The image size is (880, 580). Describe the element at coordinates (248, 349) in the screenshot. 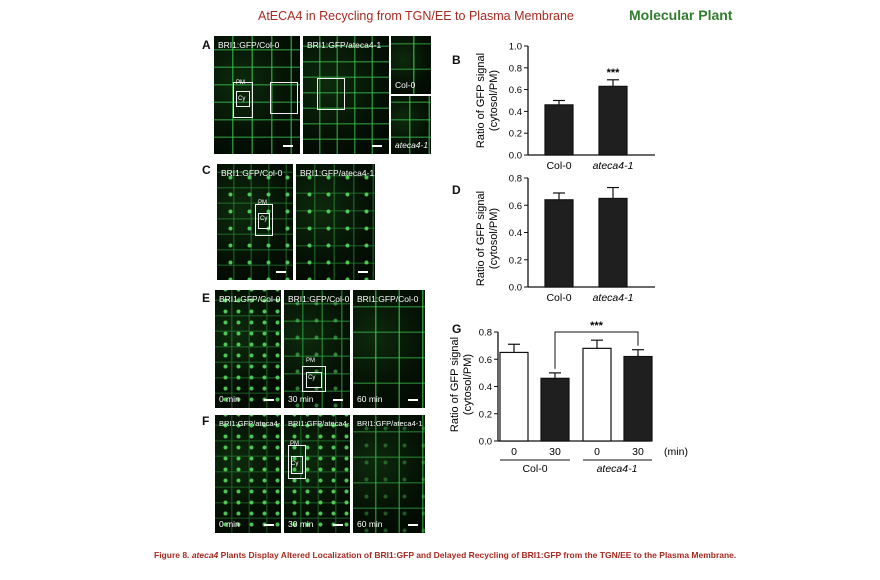

I see `panel-e-image-0min: BRI1:GFP/Col-0 0 min` at that location.